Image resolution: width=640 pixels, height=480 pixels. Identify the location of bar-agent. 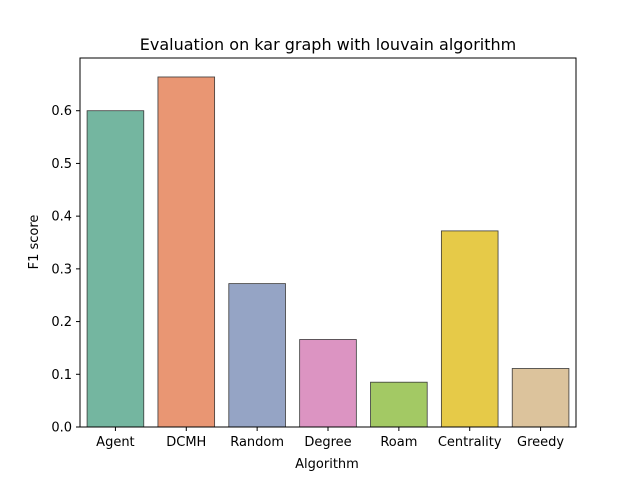
(115, 269).